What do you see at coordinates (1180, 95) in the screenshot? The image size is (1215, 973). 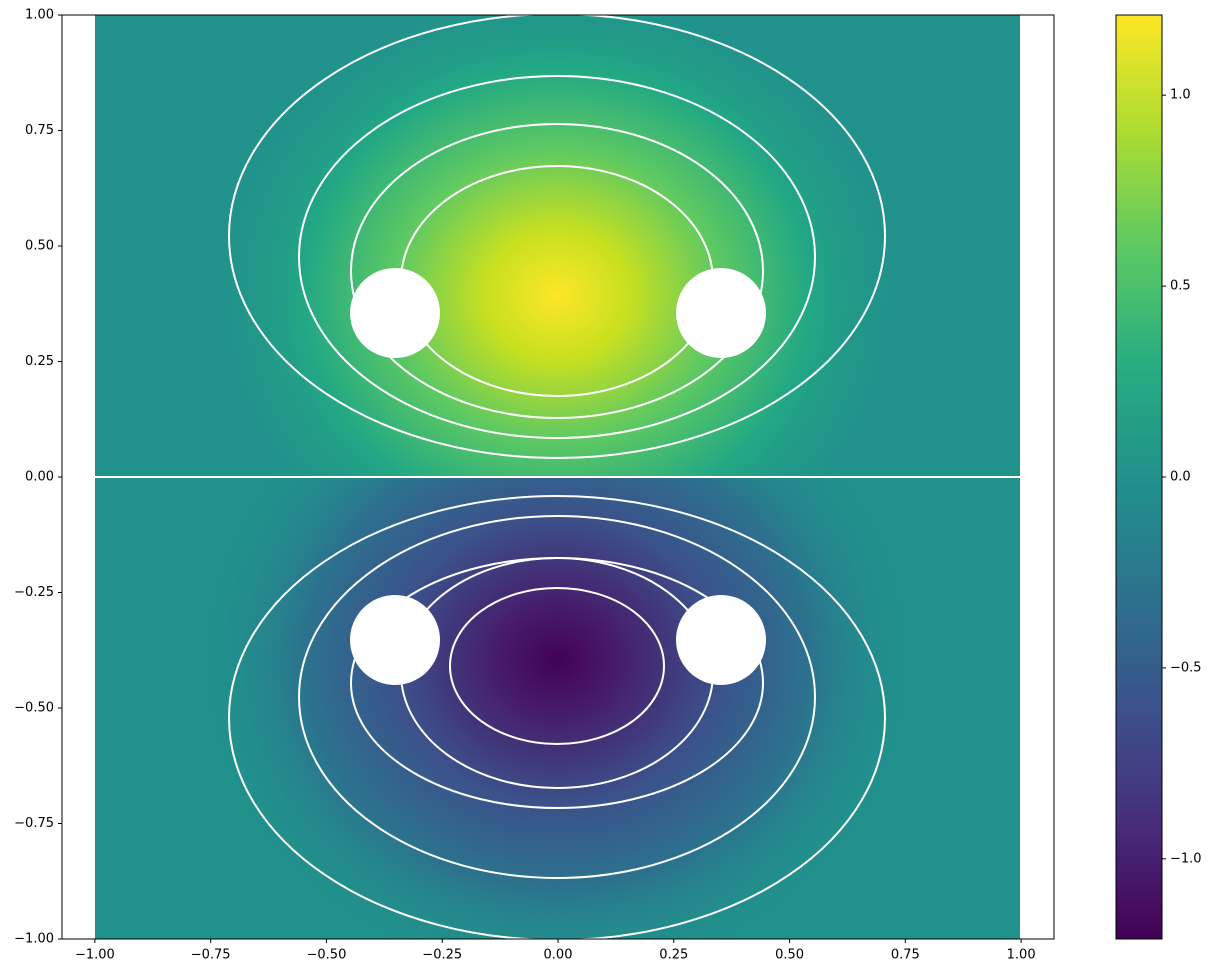 I see `colorbar-tick-label: 1.0` at bounding box center [1180, 95].